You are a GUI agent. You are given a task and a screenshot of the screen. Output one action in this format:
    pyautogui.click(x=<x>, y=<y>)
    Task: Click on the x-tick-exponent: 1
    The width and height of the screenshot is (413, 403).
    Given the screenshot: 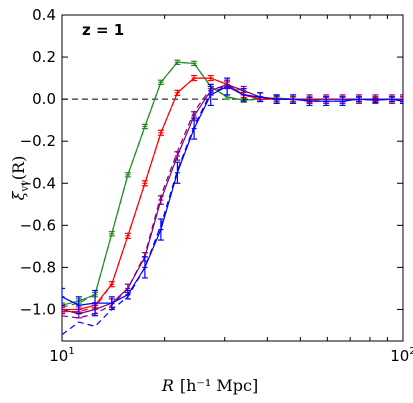 What is the action you would take?
    pyautogui.click(x=71, y=351)
    